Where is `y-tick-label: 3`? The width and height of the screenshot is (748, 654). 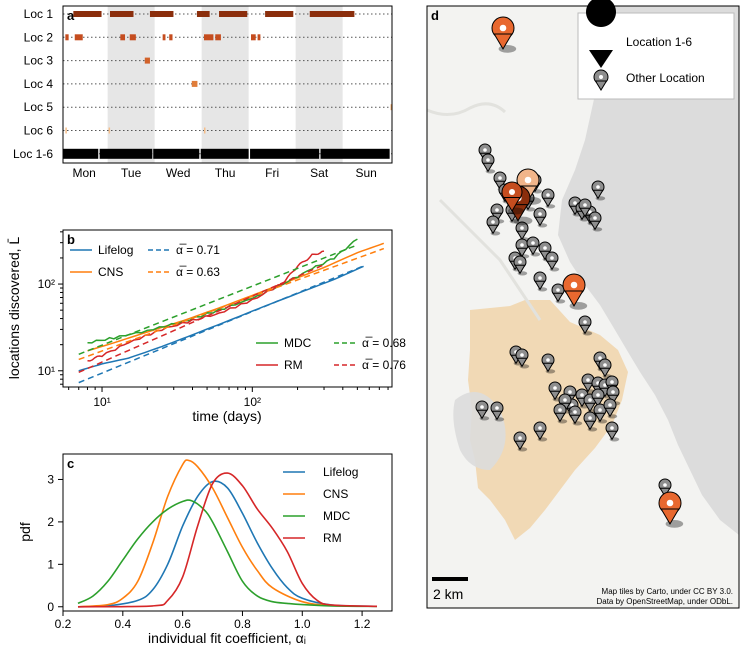
y-tick-label: 3 is located at coordinates (50, 479).